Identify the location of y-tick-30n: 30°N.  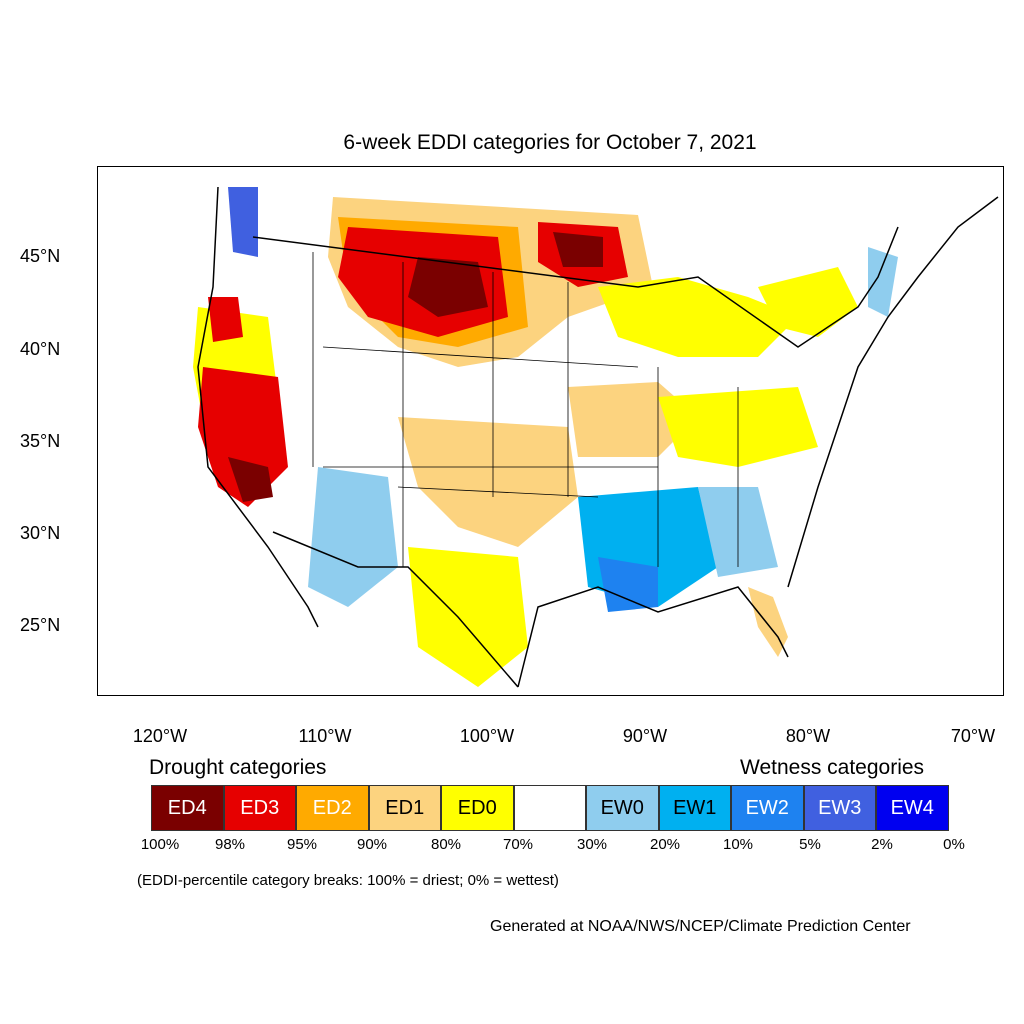
(40, 533).